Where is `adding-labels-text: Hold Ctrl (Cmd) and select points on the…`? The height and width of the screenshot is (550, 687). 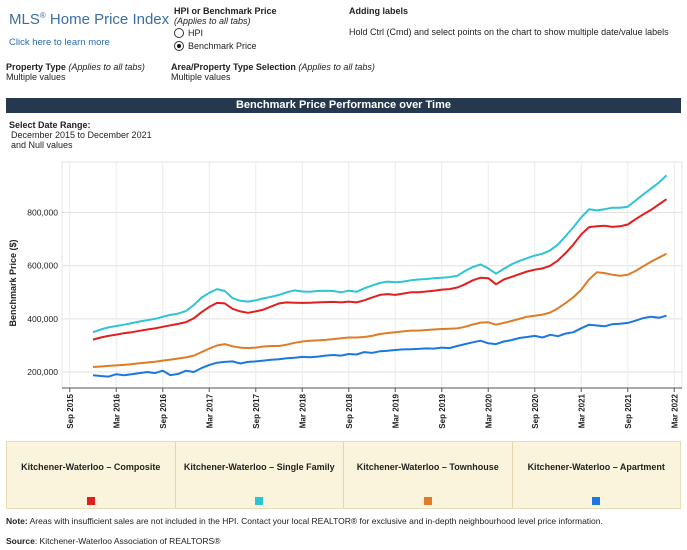
adding-labels-text: Hold Ctrl (Cmd) and select points on the… is located at coordinates (509, 32).